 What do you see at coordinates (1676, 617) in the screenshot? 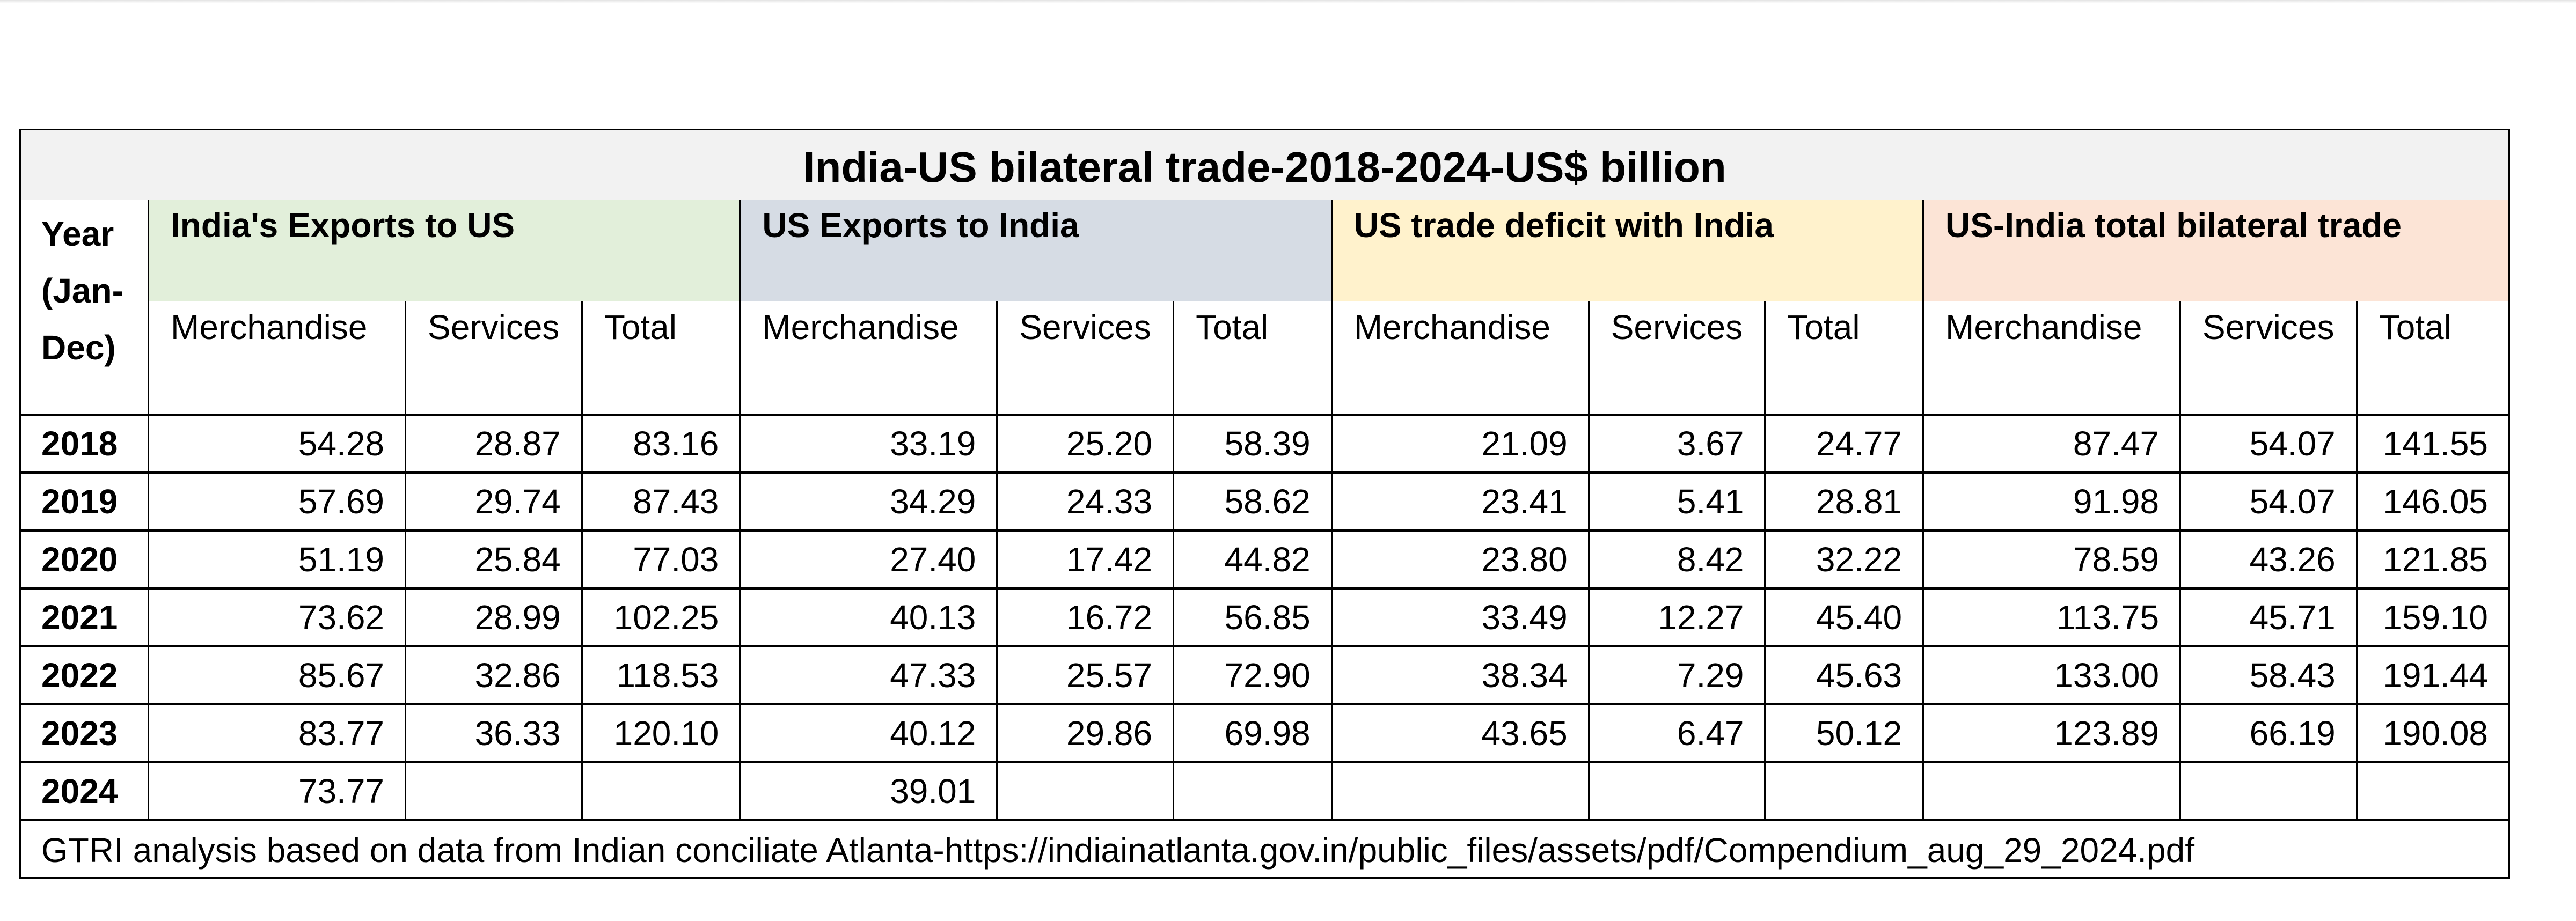
I see `value-cell: 12.27` at bounding box center [1676, 617].